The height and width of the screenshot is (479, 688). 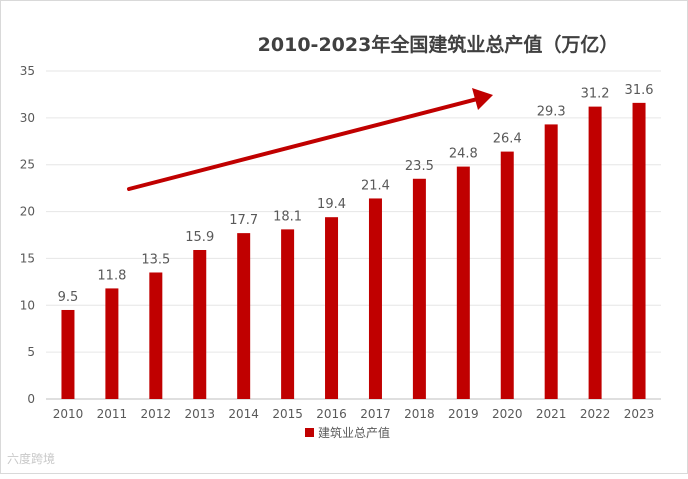 I want to click on y-tick-label: 15, so click(x=27, y=258).